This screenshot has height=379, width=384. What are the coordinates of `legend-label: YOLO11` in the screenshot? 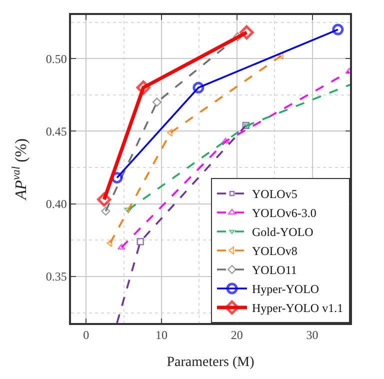 It's located at (274, 270).